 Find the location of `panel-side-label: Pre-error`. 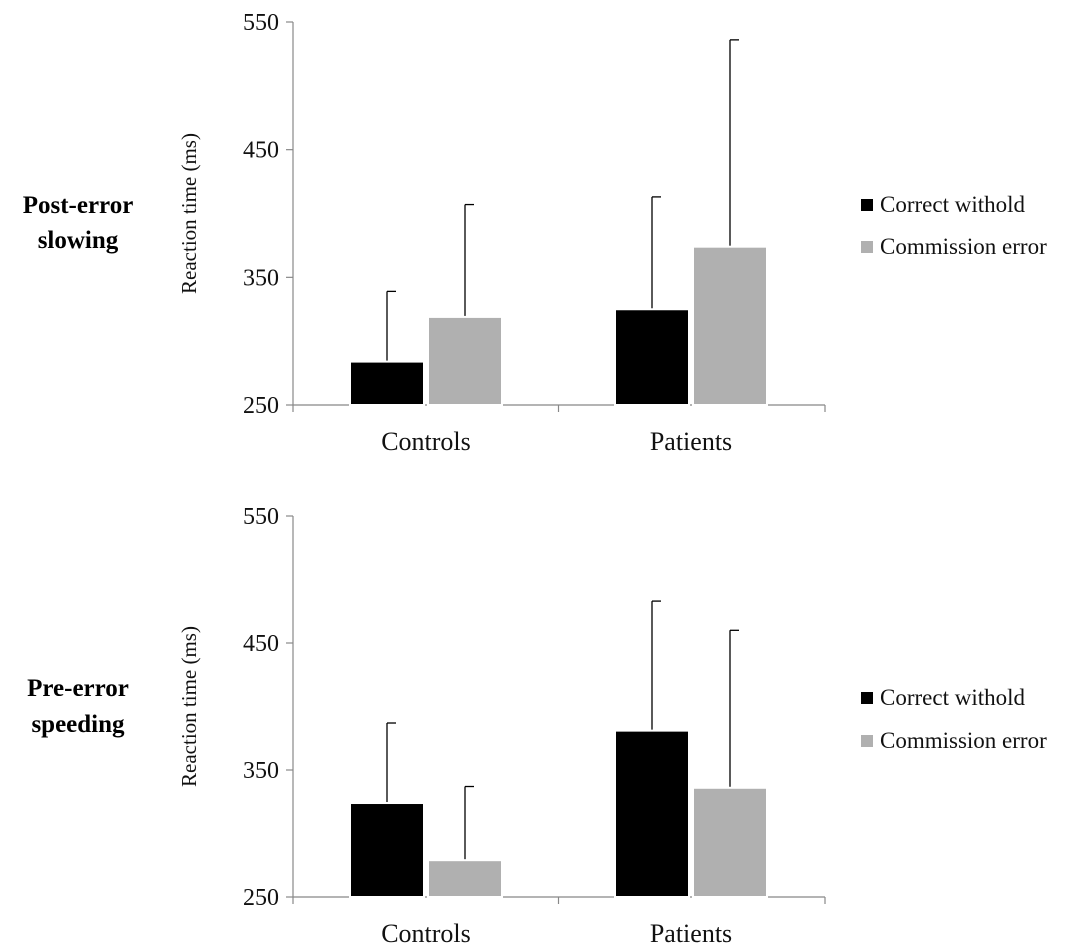

panel-side-label: Pre-error is located at coordinates (78, 688).